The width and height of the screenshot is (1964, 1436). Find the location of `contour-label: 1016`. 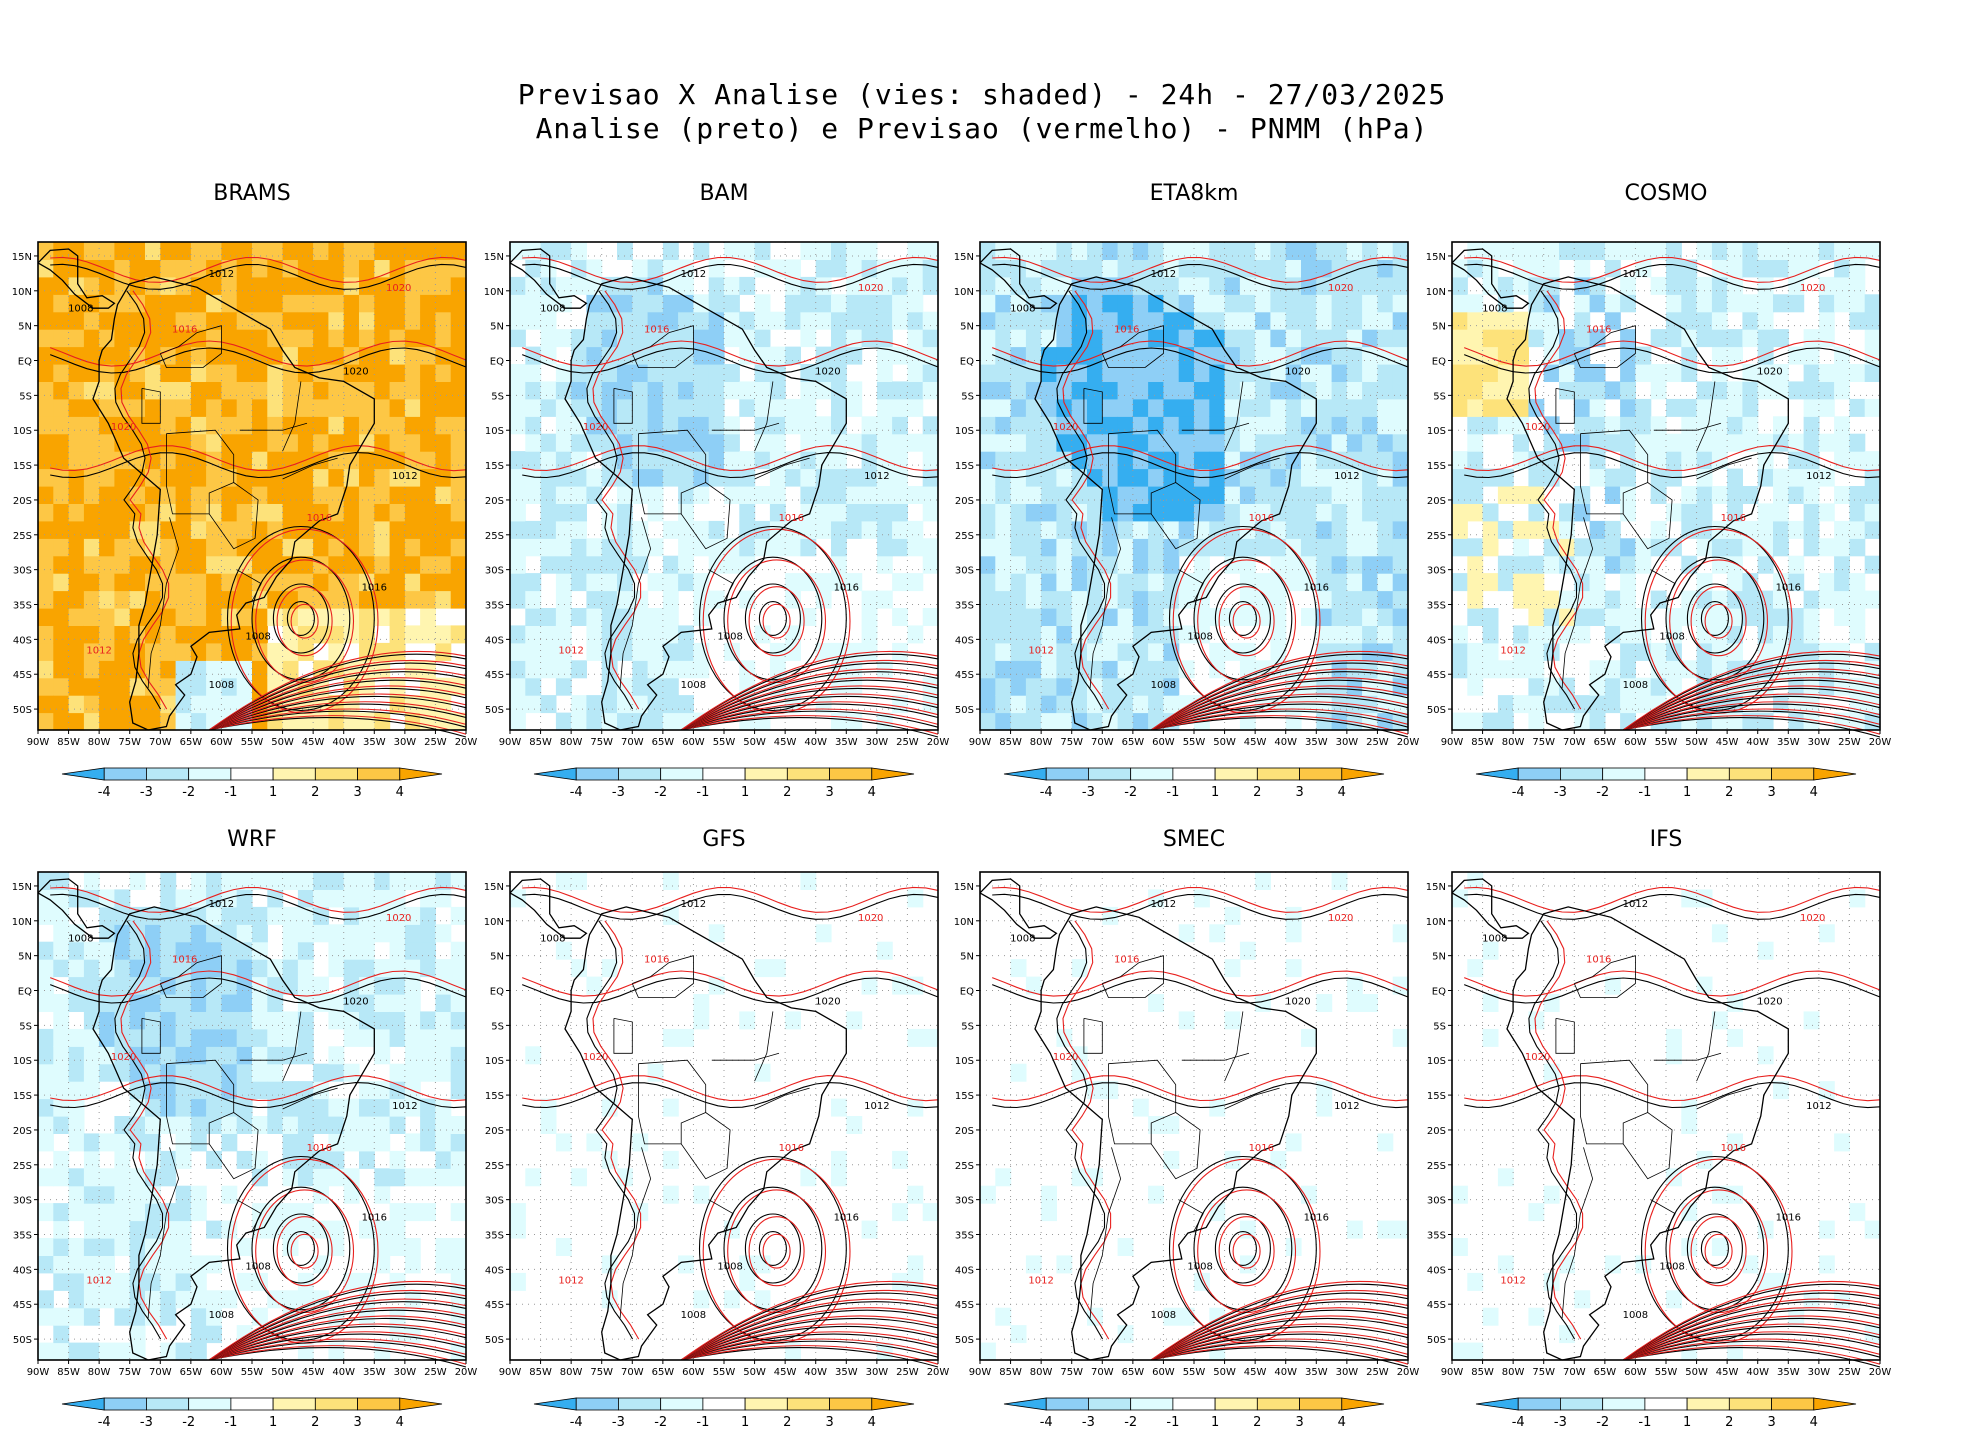

contour-label: 1016 is located at coordinates (1733, 1148).